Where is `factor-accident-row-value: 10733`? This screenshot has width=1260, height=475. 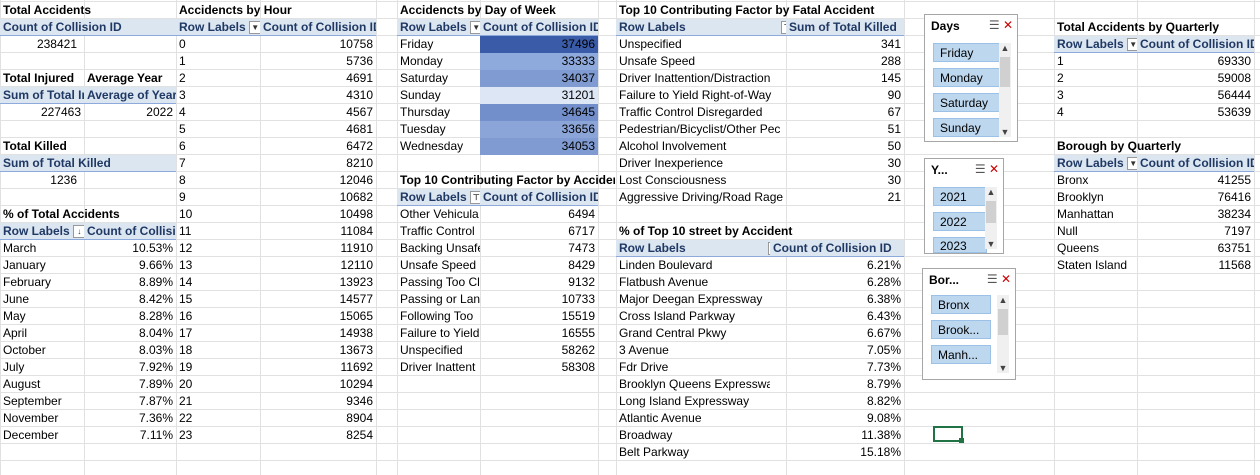
factor-accident-row-value: 10733 is located at coordinates (578, 299).